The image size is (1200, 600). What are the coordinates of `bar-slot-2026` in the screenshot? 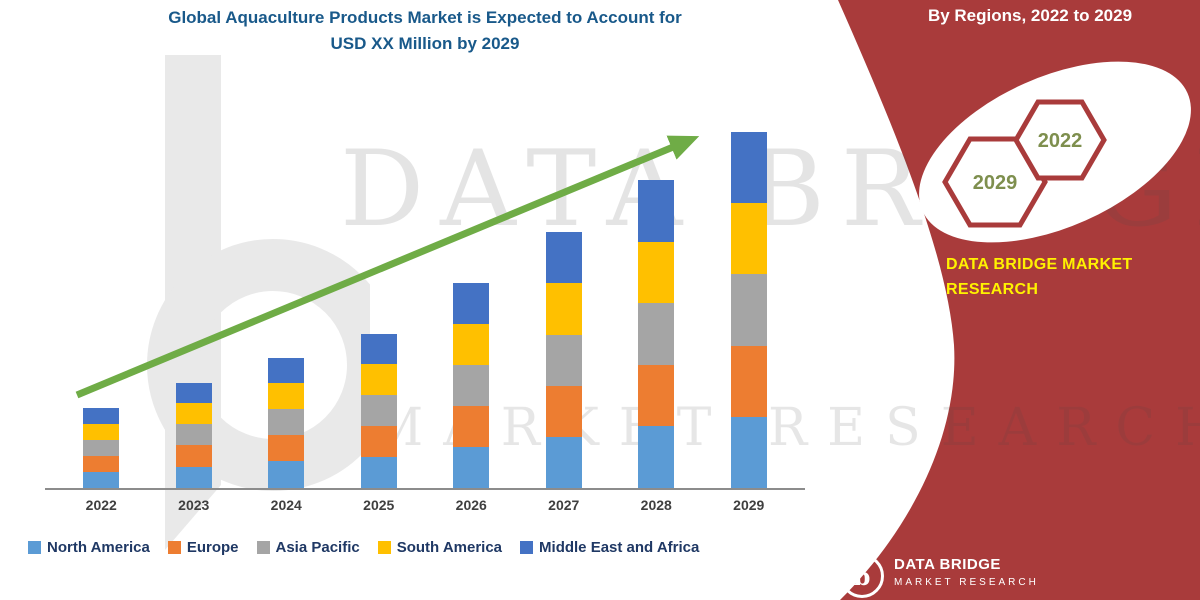 It's located at (471, 385).